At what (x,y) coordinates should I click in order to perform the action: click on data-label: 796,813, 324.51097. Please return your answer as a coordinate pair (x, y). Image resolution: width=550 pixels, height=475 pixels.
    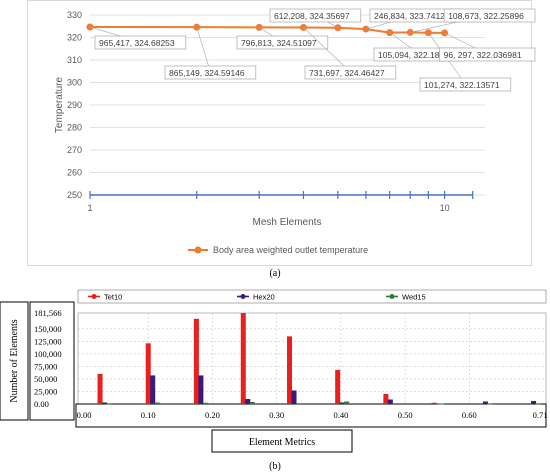
    Looking at the image, I should click on (279, 43).